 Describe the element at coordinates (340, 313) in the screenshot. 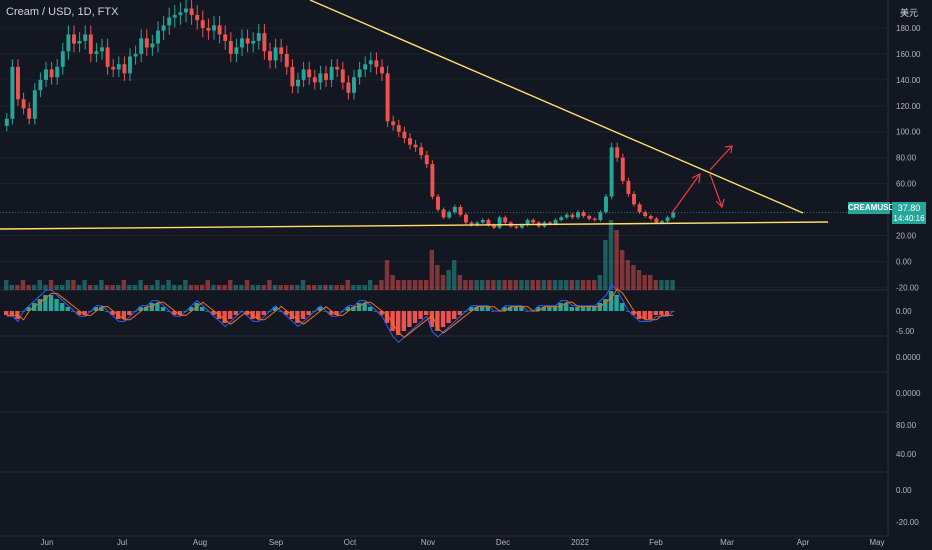

I see `macd-signal-line` at that location.